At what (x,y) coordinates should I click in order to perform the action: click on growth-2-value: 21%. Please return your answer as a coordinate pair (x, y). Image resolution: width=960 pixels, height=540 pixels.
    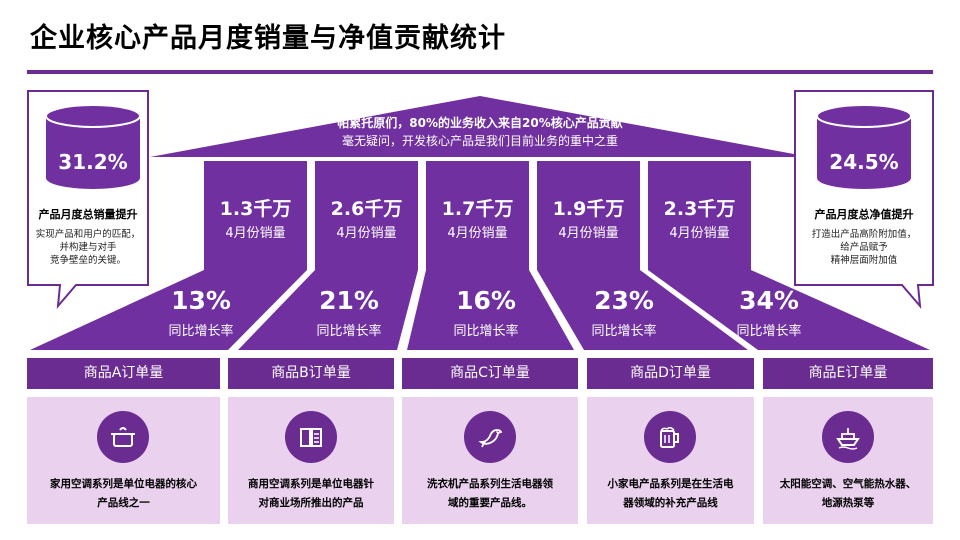
    Looking at the image, I should click on (349, 300).